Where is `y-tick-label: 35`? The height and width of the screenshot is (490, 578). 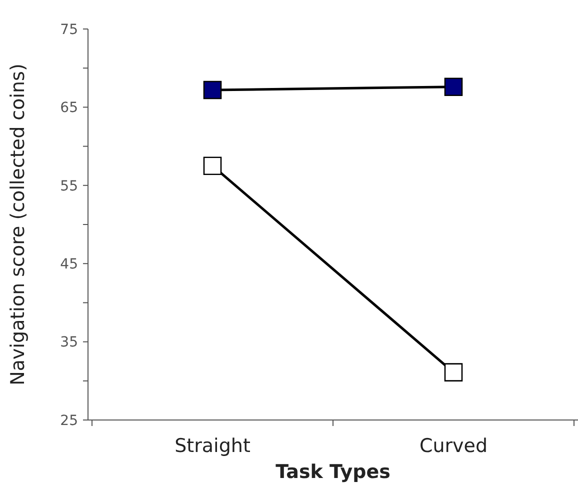
y-tick-label: 35 is located at coordinates (69, 342).